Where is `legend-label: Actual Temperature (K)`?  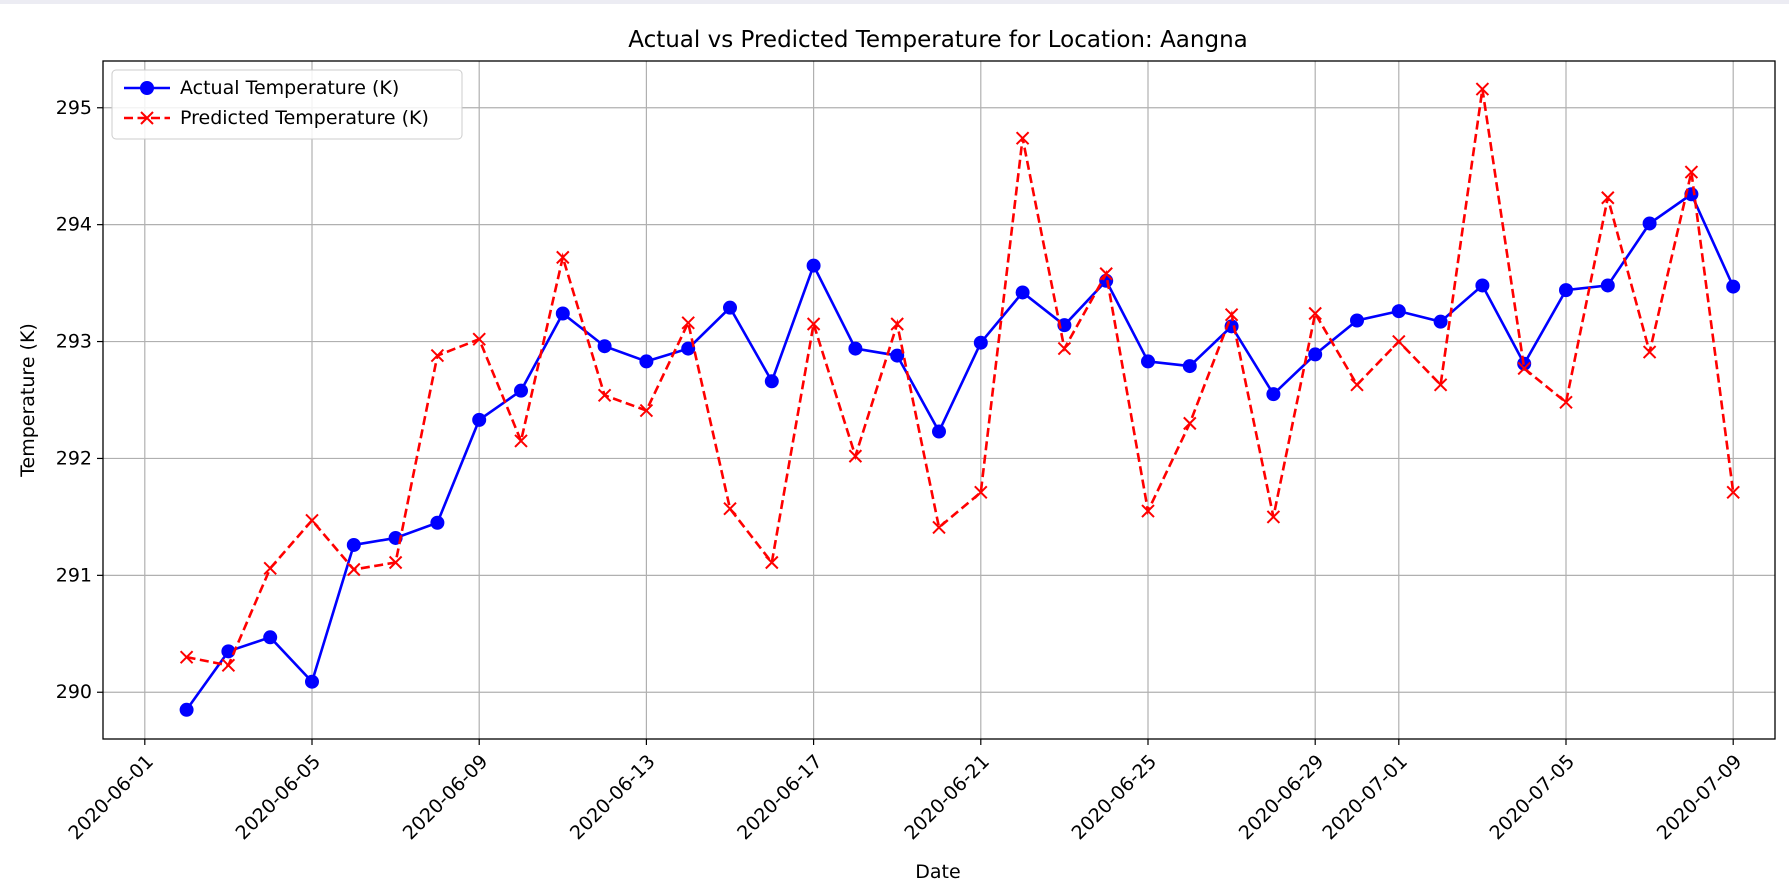 legend-label: Actual Temperature (K) is located at coordinates (289, 88).